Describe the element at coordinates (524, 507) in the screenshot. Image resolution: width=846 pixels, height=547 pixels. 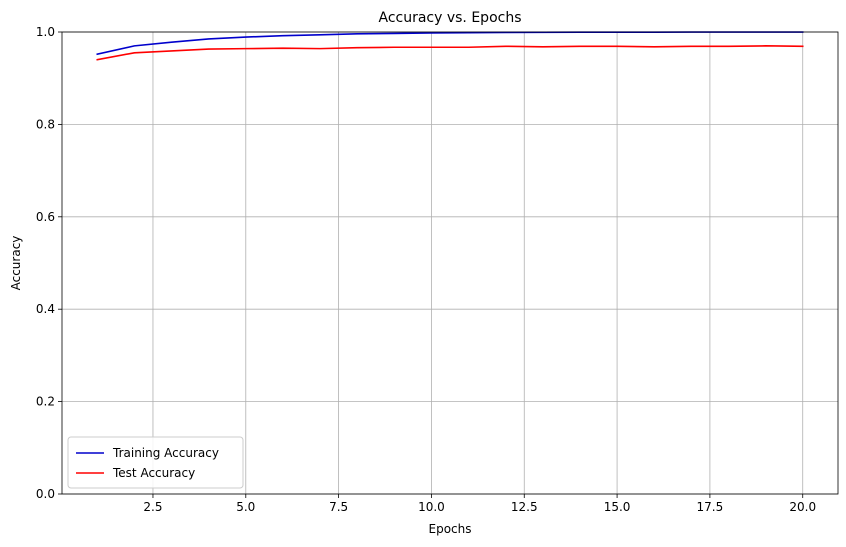
I see `x-tick-label: 12.5` at that location.